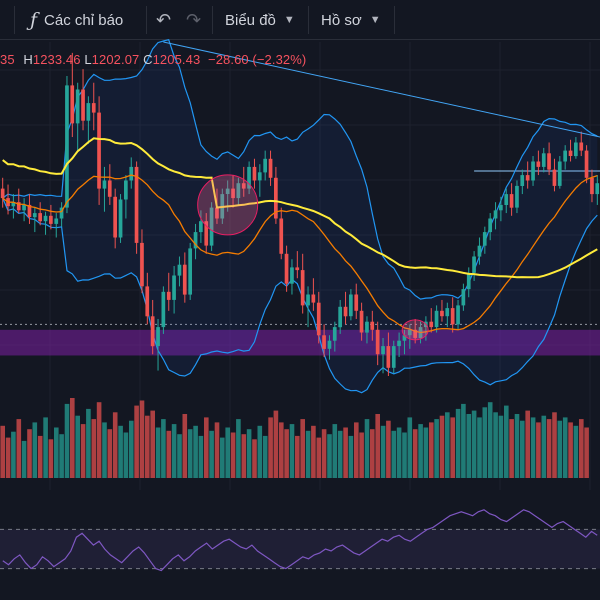  What do you see at coordinates (163, 20) in the screenshot?
I see `undo-button: ↶` at bounding box center [163, 20].